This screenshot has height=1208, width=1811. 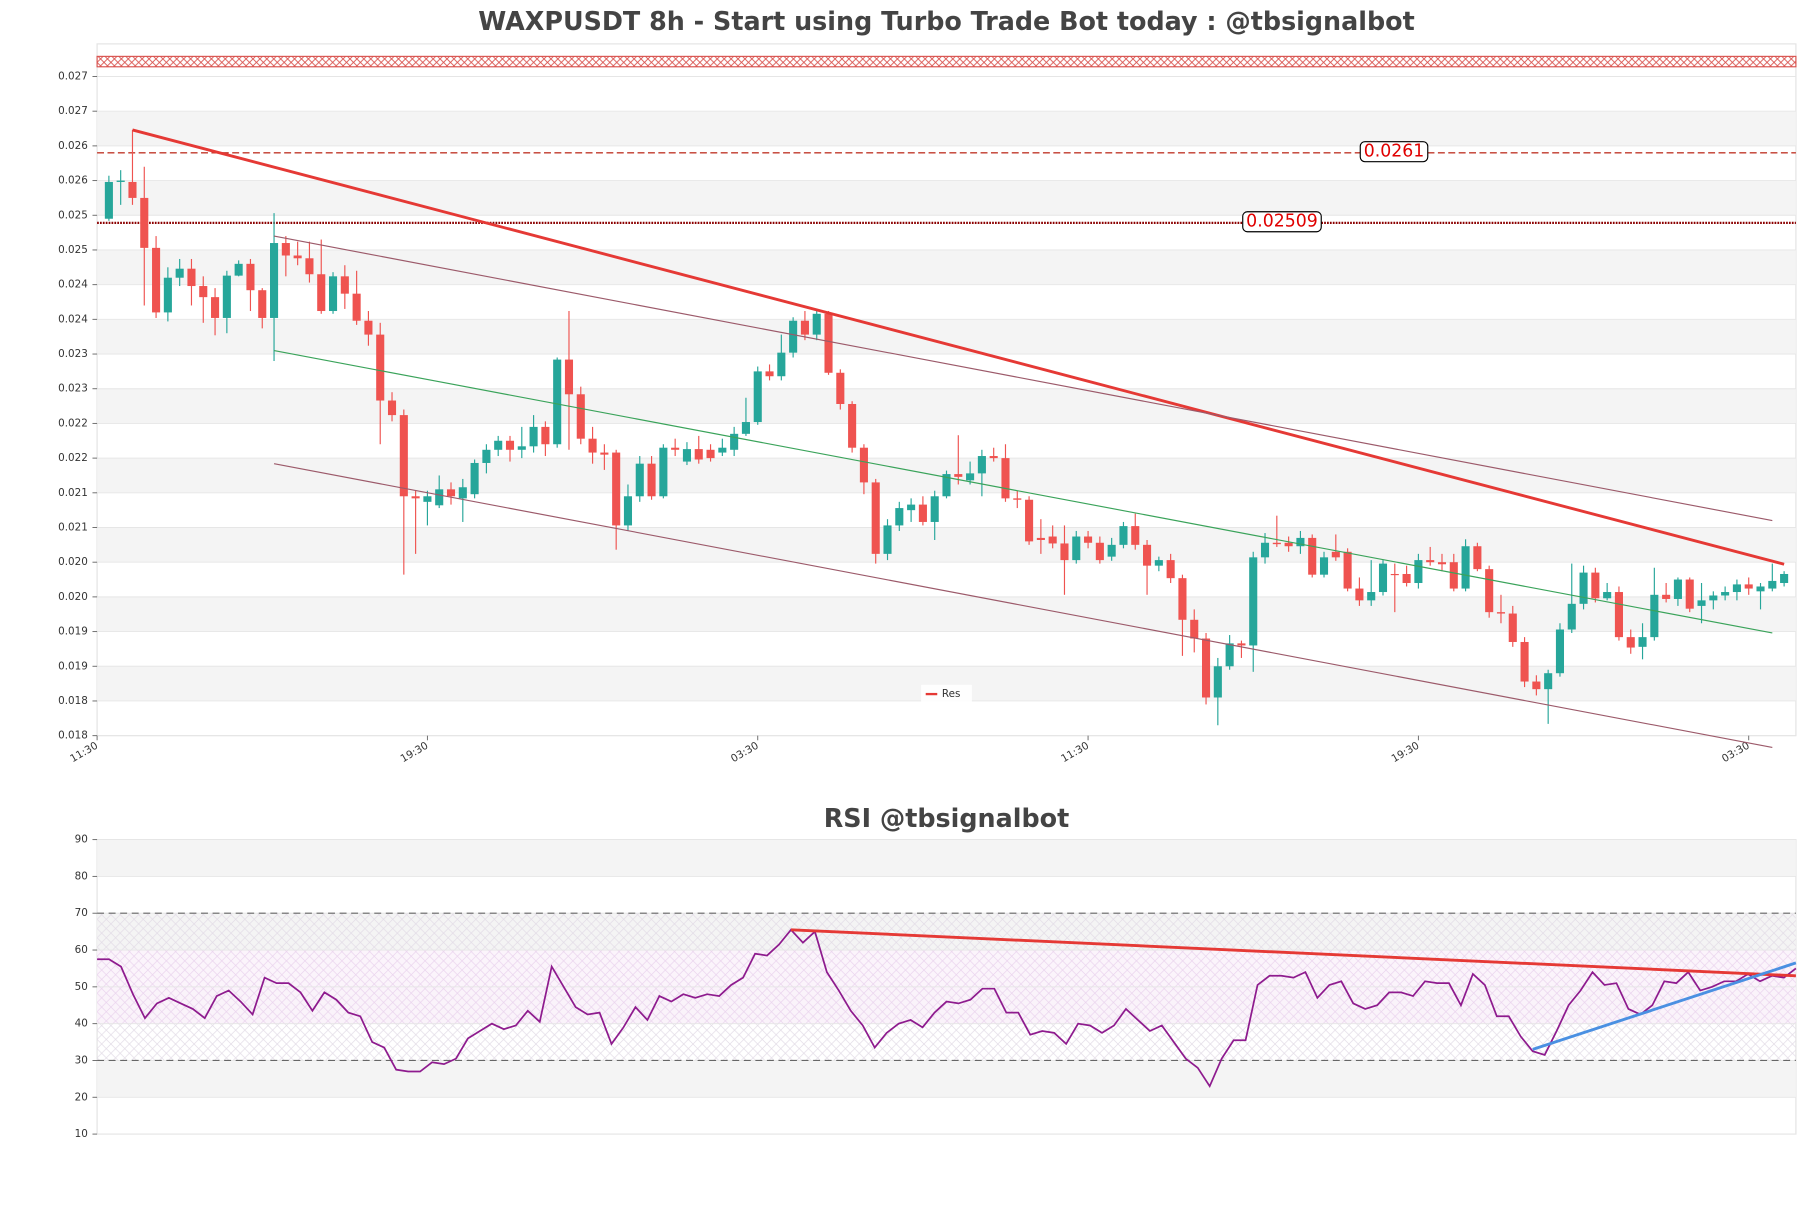 I want to click on y-tick-label: 80, so click(x=81, y=876).